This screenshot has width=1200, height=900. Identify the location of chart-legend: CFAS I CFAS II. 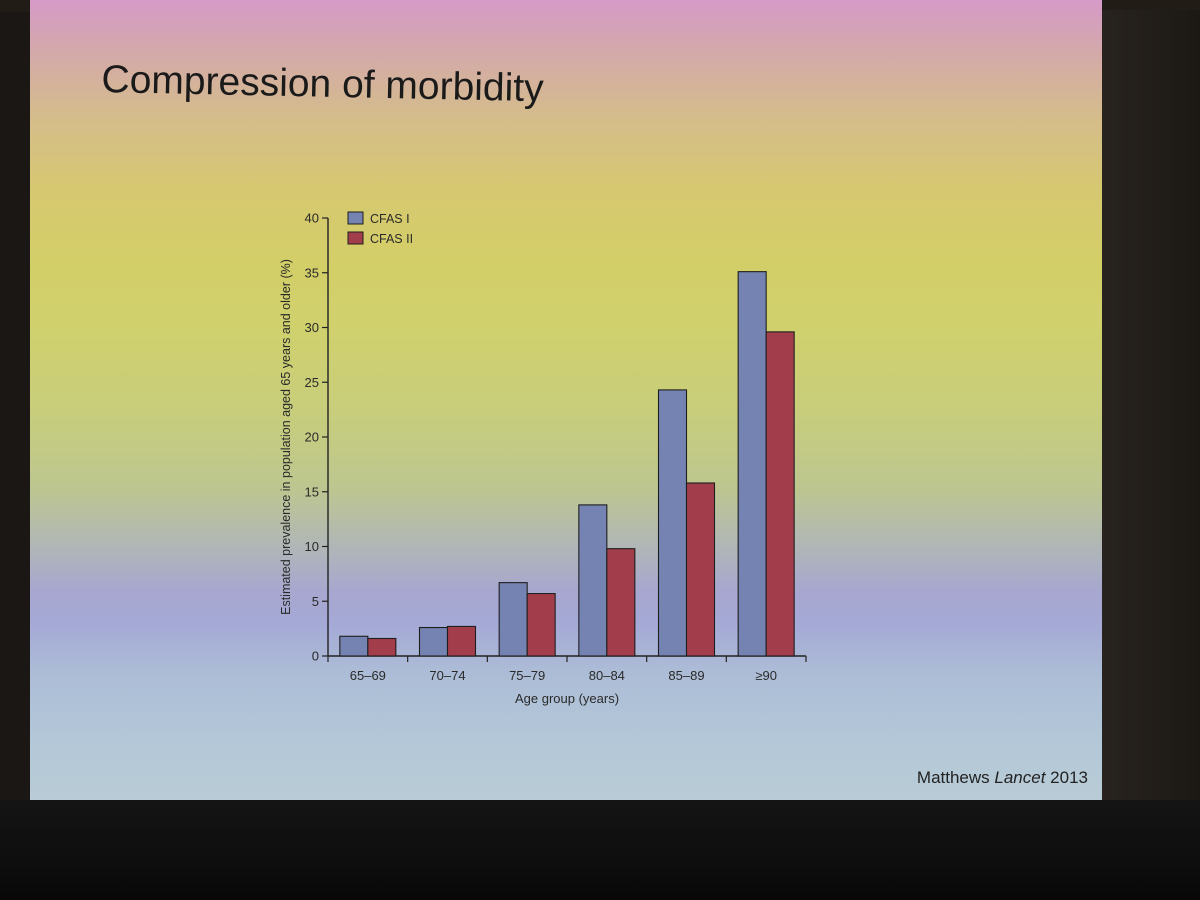
(380, 228).